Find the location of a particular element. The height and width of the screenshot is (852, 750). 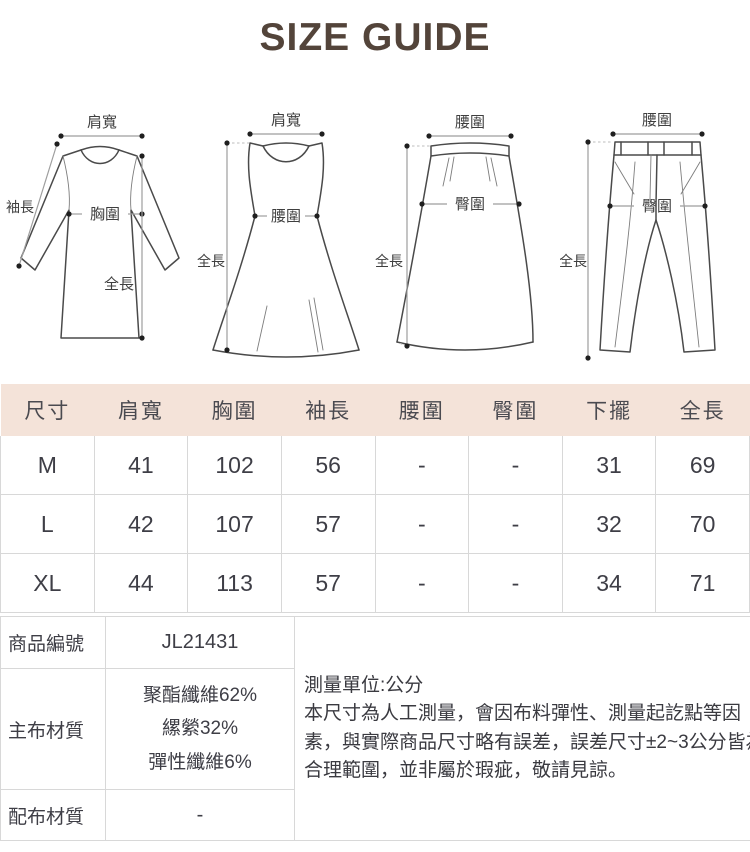

size-cell: XL is located at coordinates (48, 583).